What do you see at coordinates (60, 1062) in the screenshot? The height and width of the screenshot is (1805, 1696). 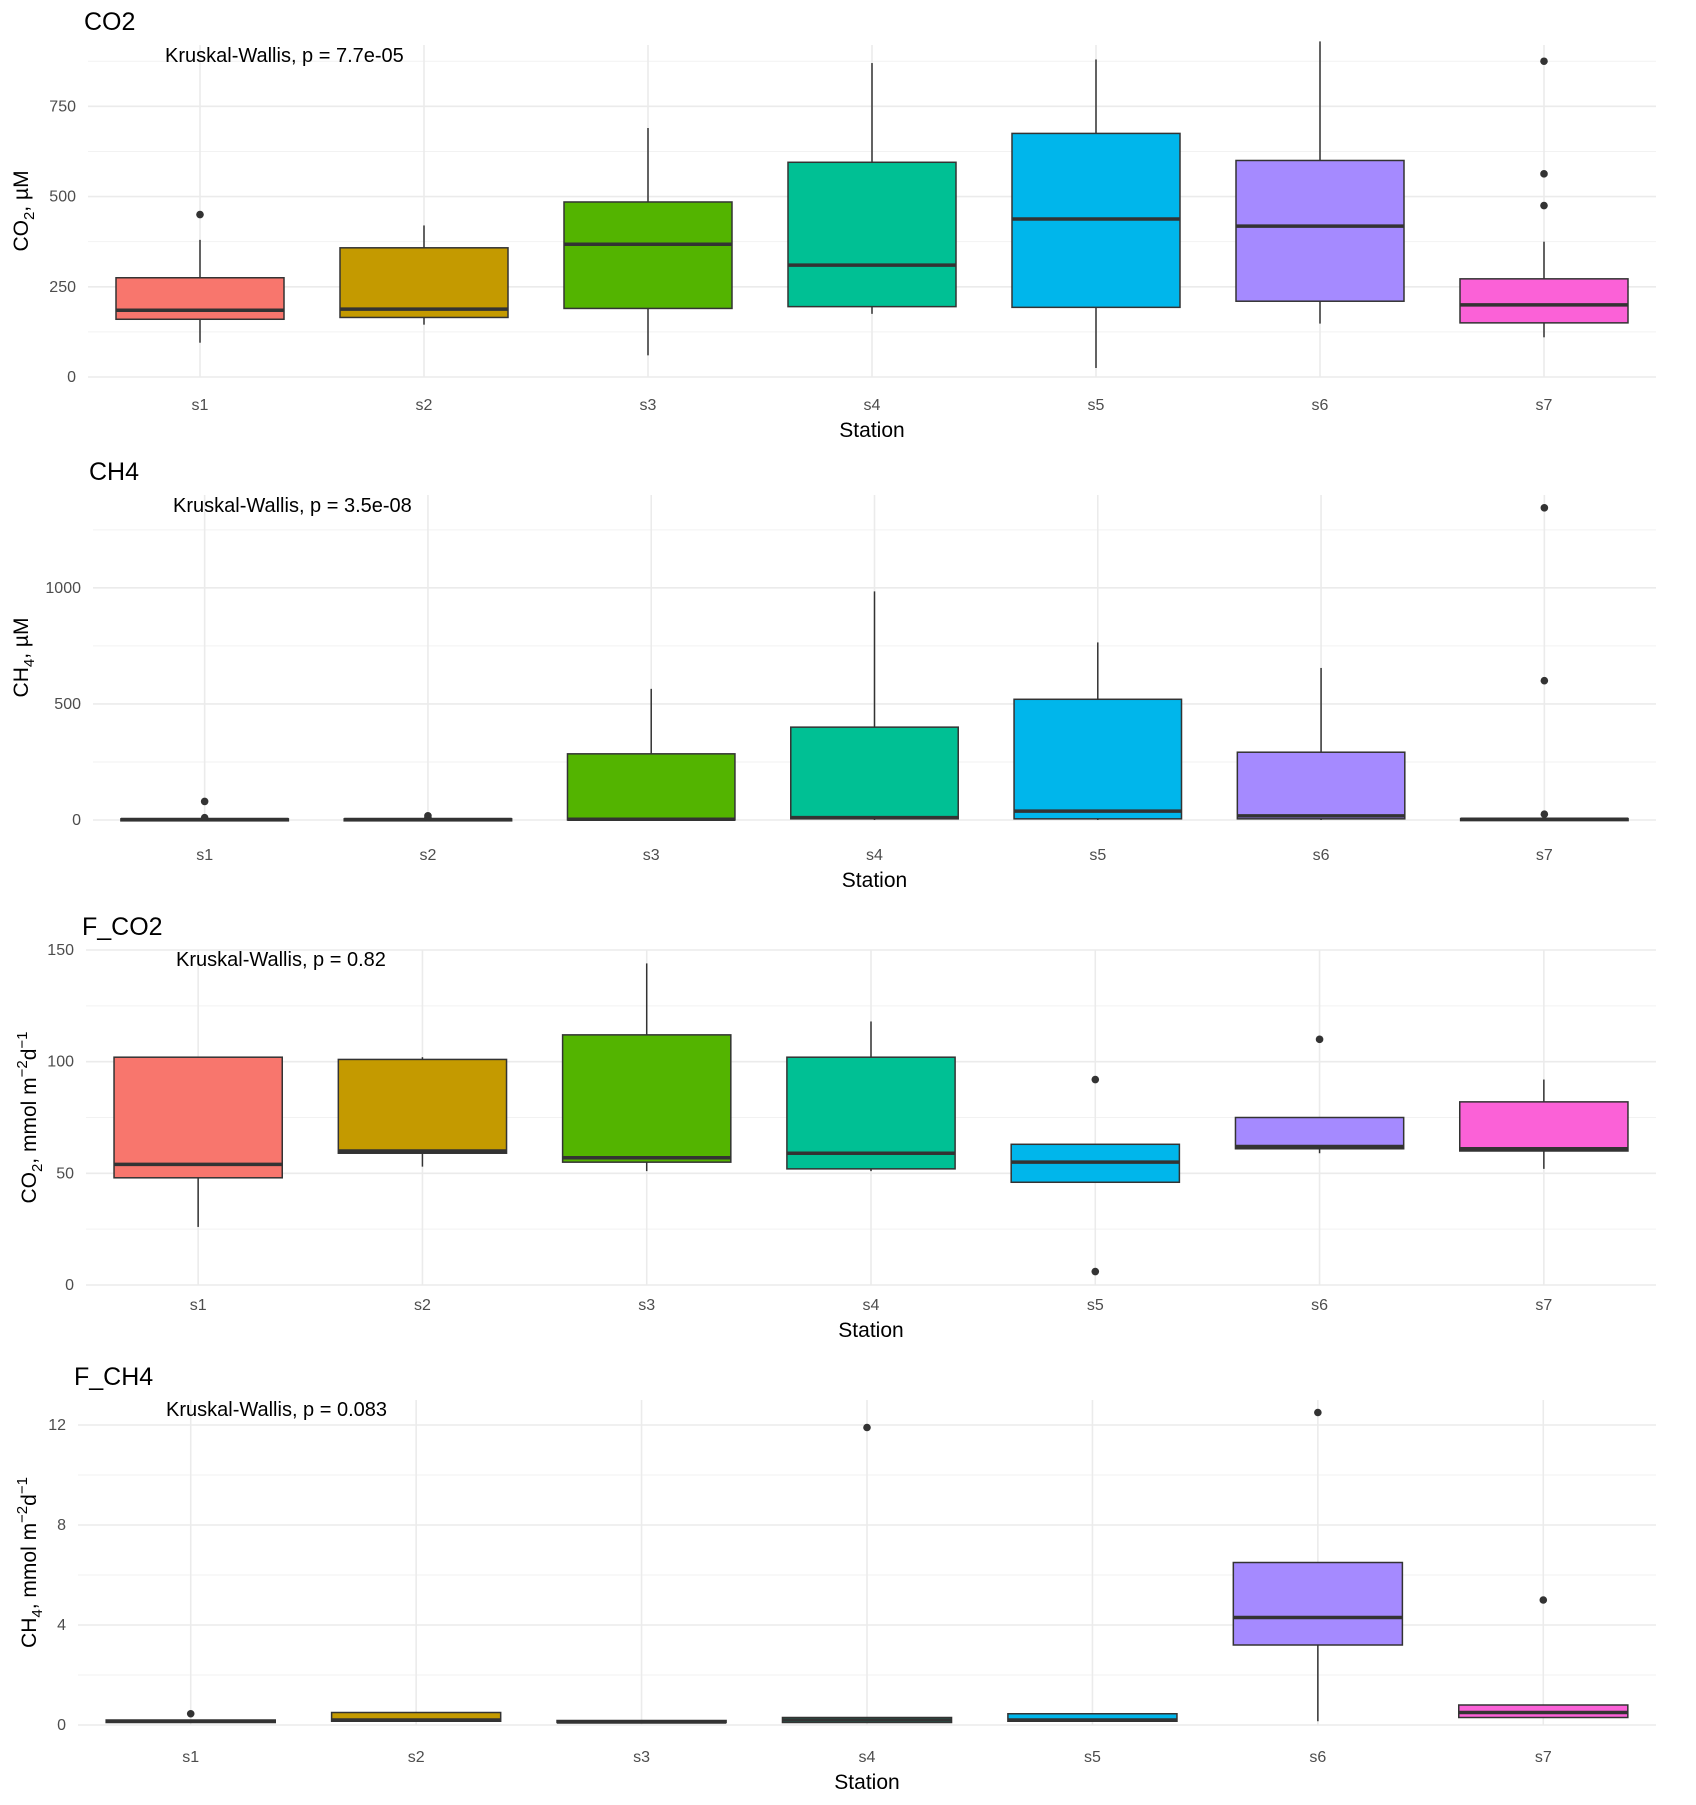 I see `y-tick-label: 100` at bounding box center [60, 1062].